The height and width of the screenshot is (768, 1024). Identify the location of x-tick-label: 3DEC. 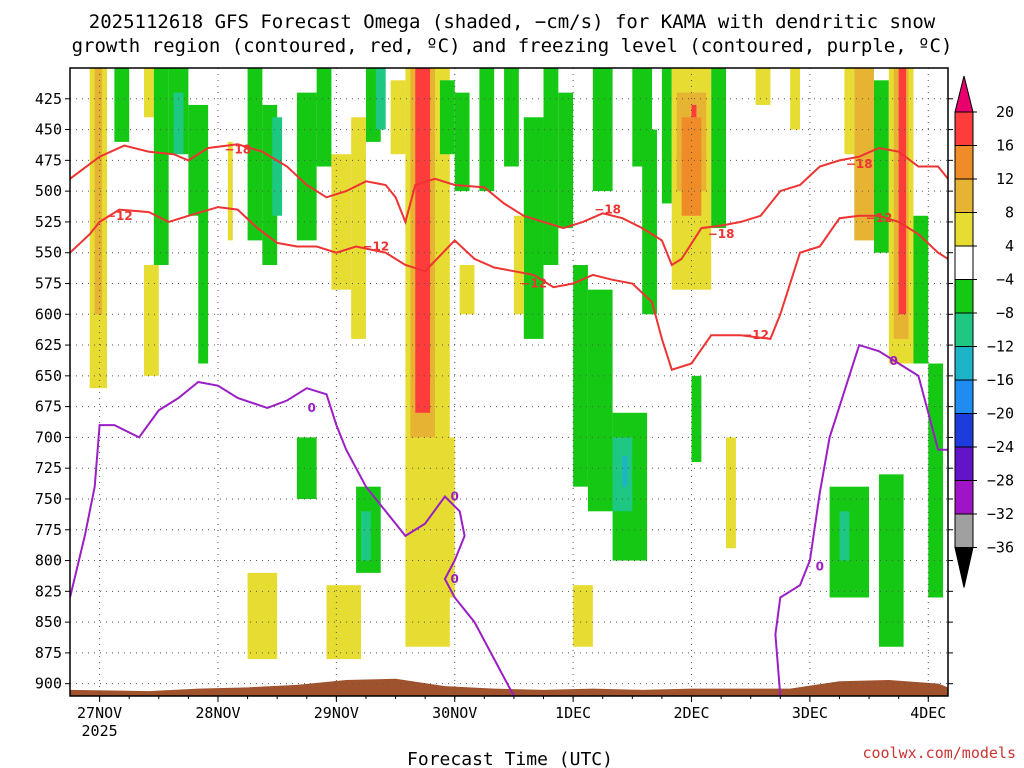
(810, 713).